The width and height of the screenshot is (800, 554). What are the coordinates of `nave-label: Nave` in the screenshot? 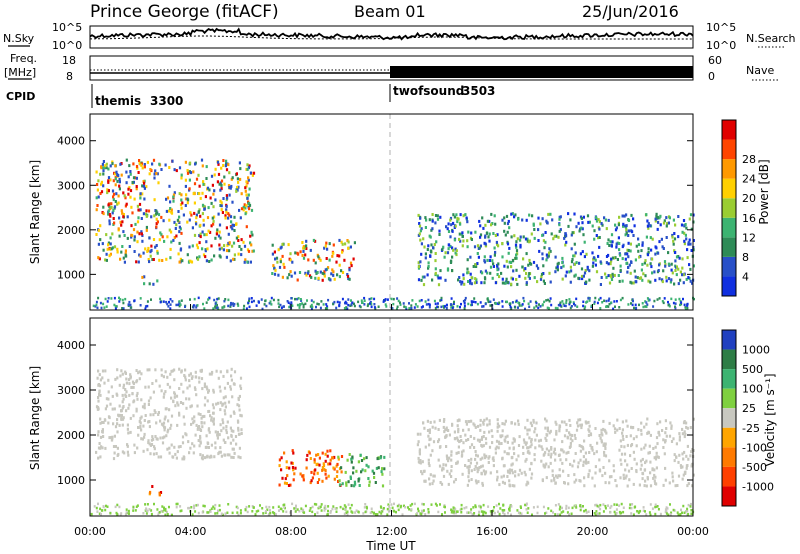 It's located at (760, 70).